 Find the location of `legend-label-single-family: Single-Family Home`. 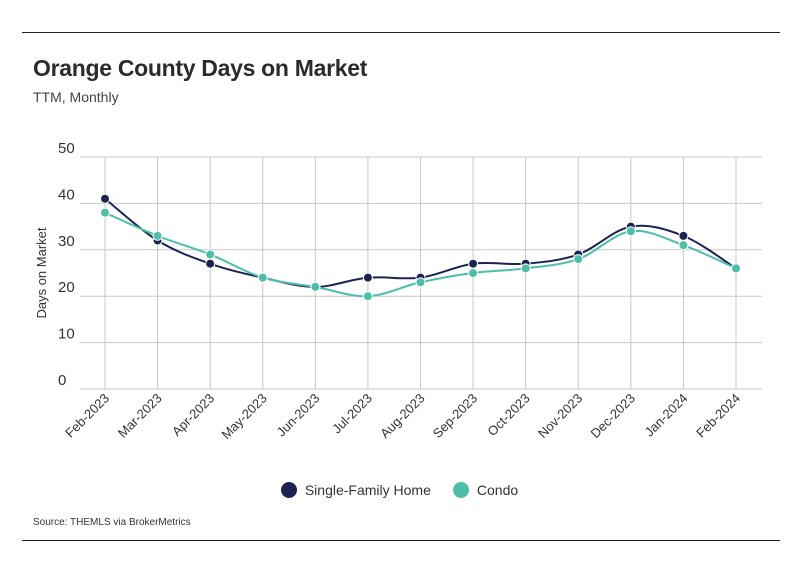

legend-label-single-family: Single-Family Home is located at coordinates (367, 490).